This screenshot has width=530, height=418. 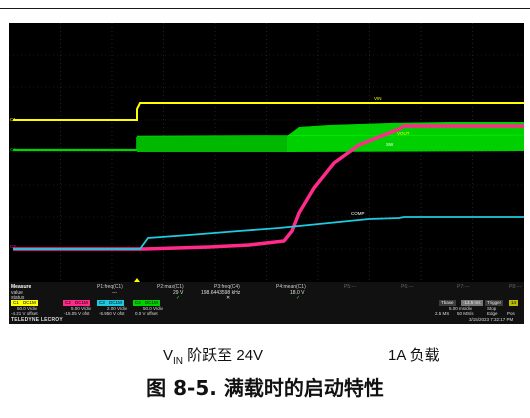 What do you see at coordinates (268, 137) in the screenshot?
I see `sw-trace` at bounding box center [268, 137].